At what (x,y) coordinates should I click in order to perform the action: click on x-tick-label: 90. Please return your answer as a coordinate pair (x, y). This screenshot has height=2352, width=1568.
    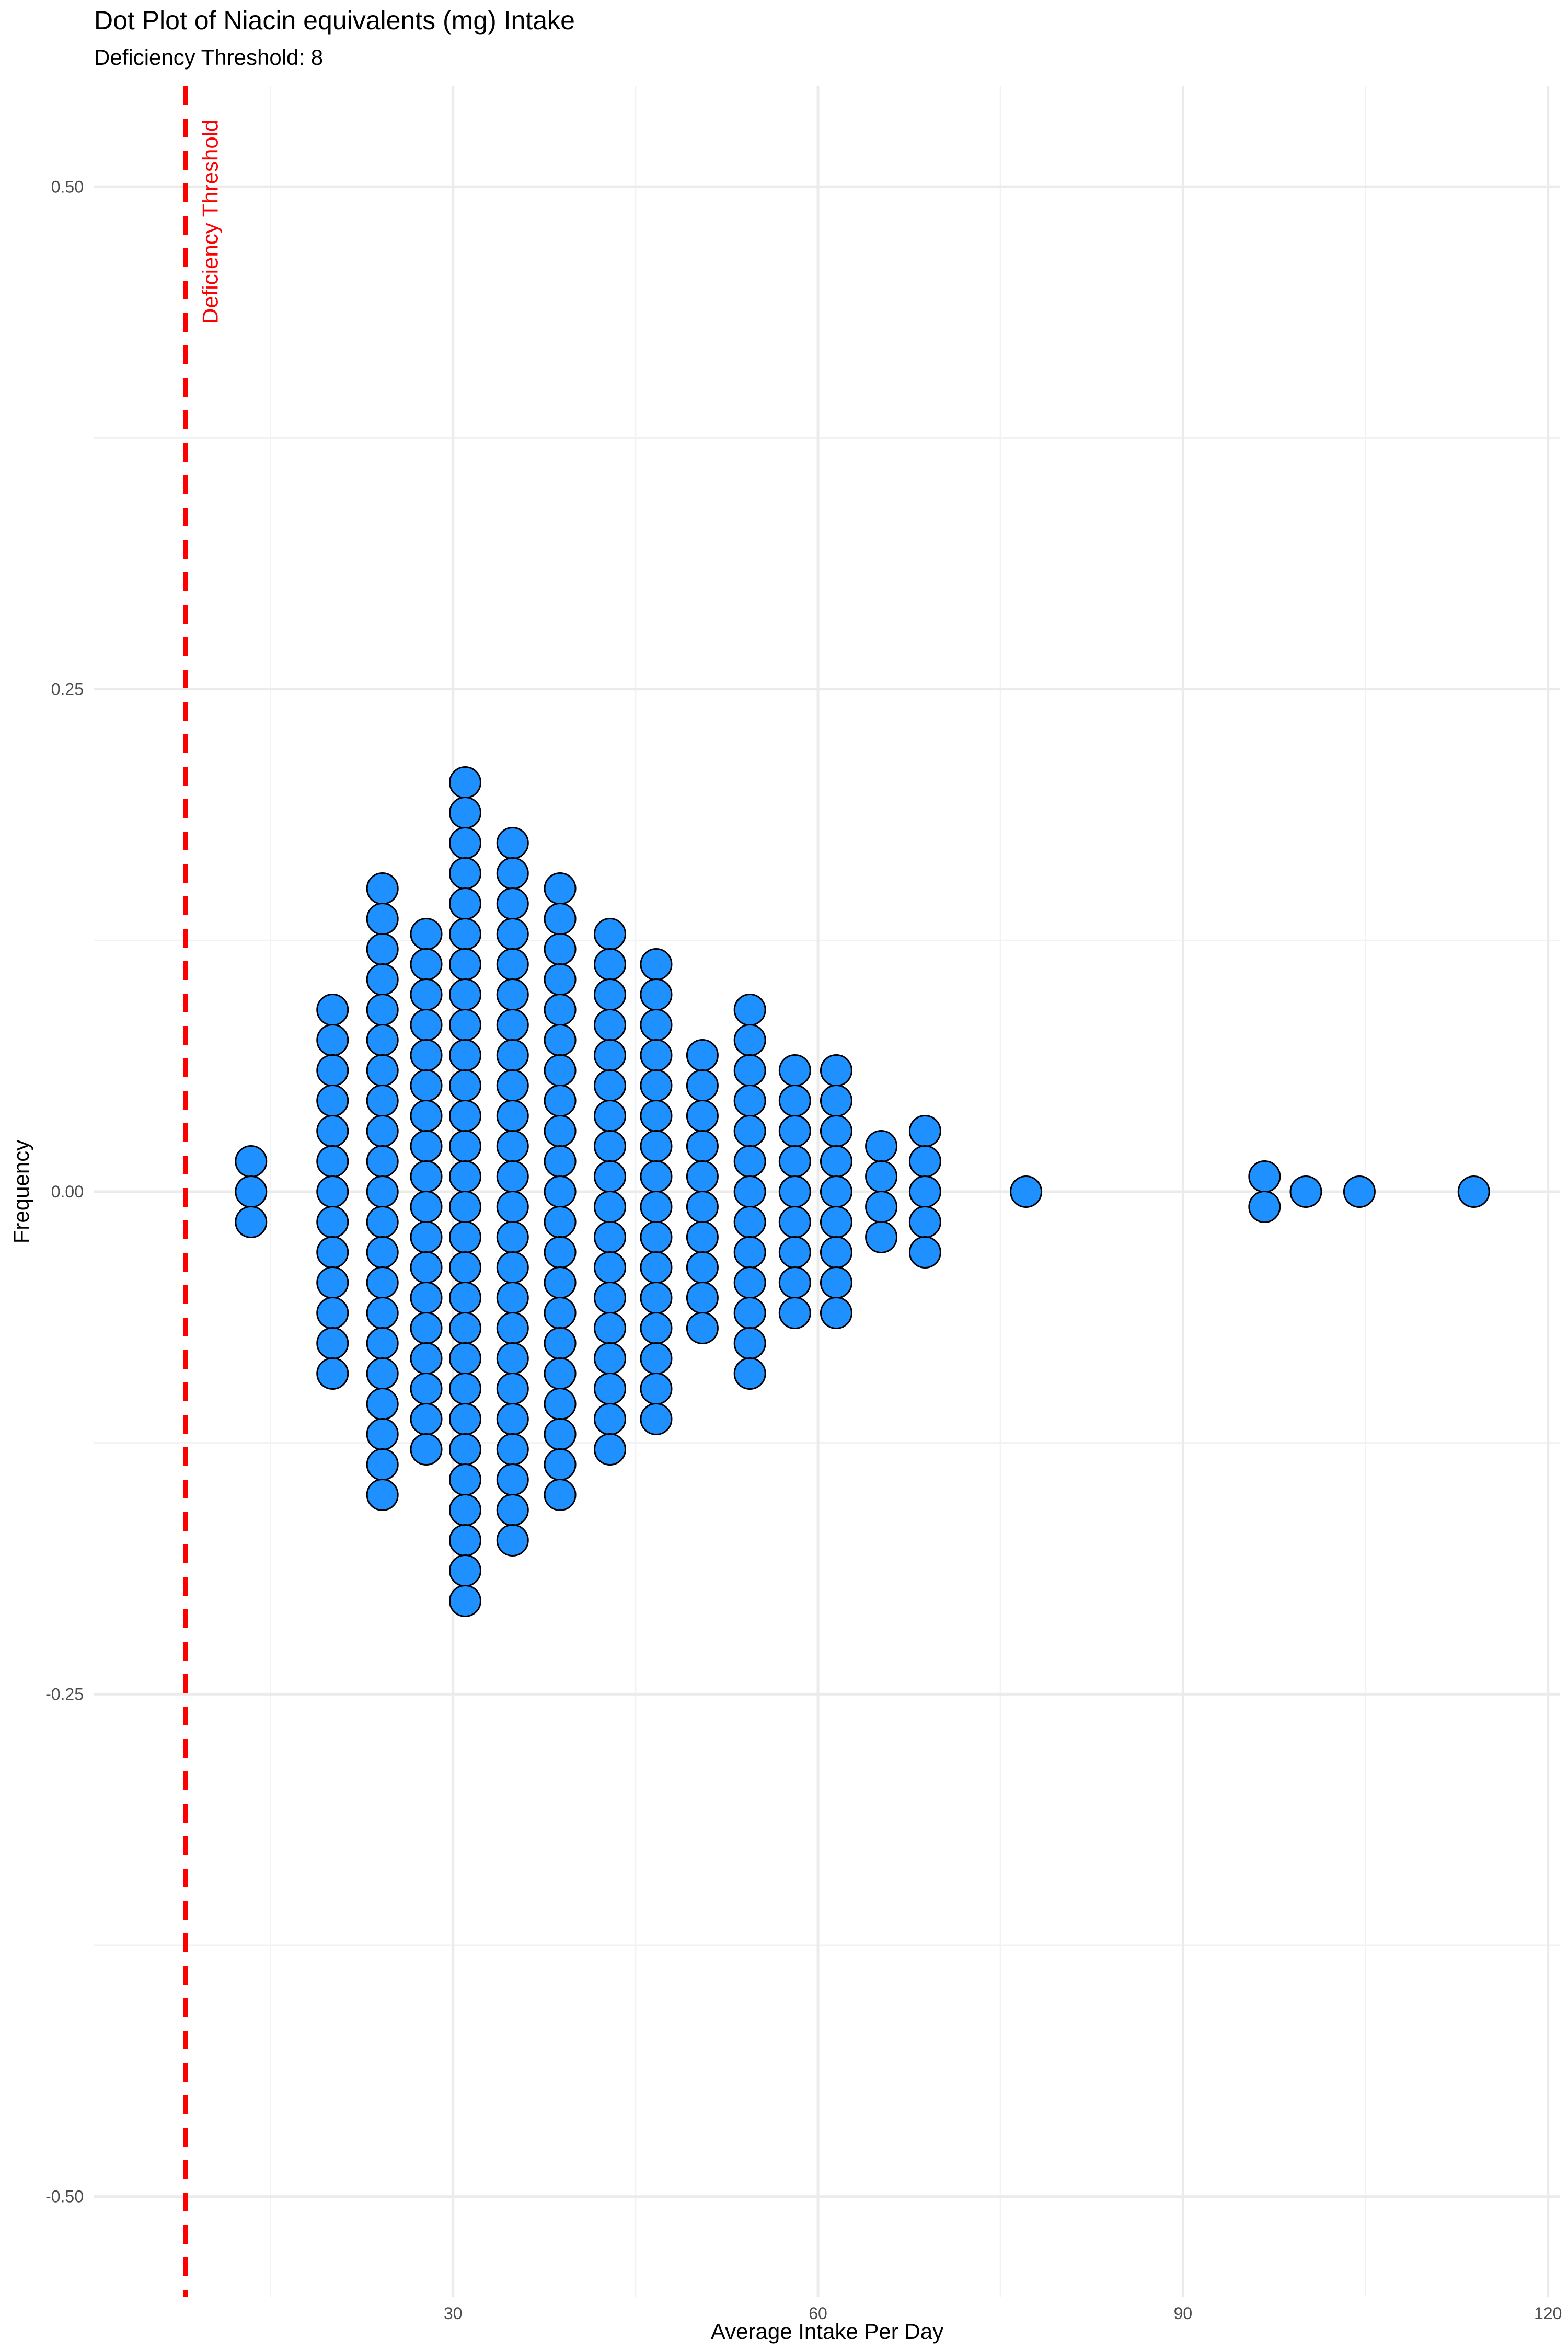
    Looking at the image, I should click on (1183, 2313).